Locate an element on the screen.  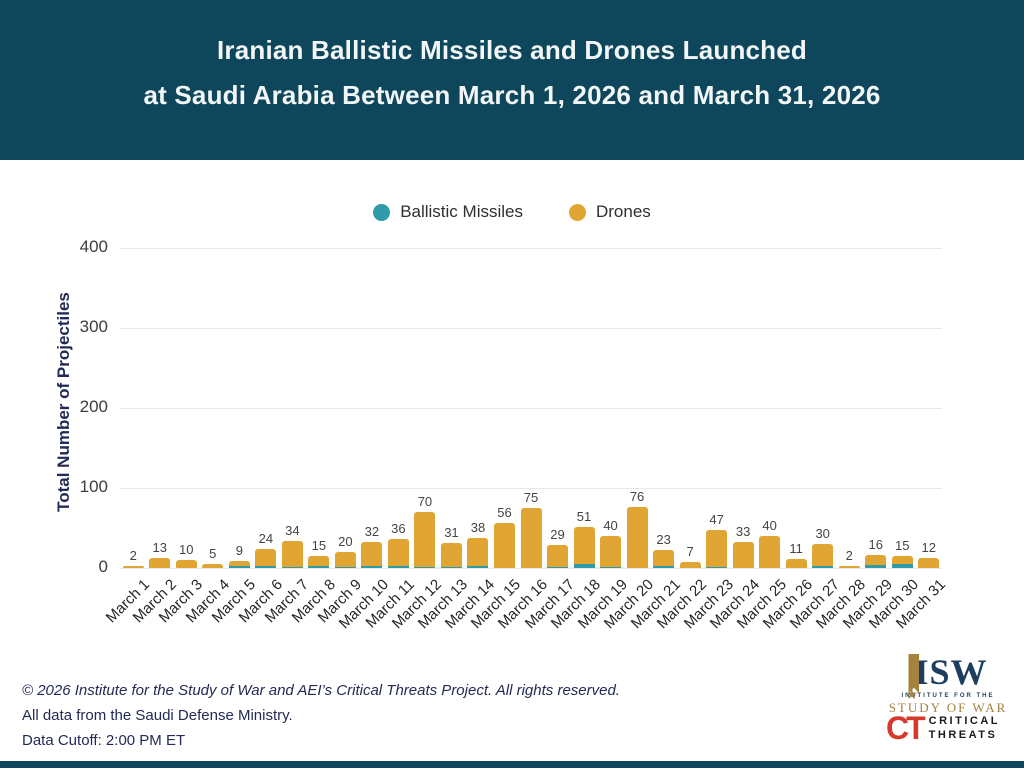
ct-word-threats: THREATS is located at coordinates (963, 735).